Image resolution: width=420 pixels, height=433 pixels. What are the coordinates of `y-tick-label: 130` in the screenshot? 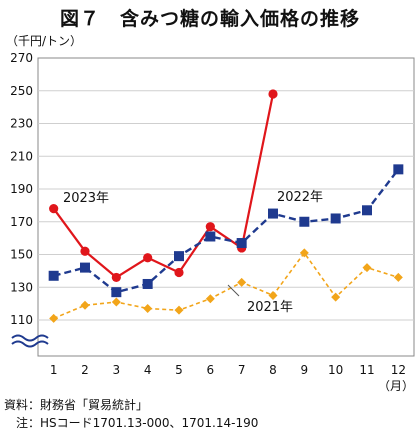 It's located at (21, 287).